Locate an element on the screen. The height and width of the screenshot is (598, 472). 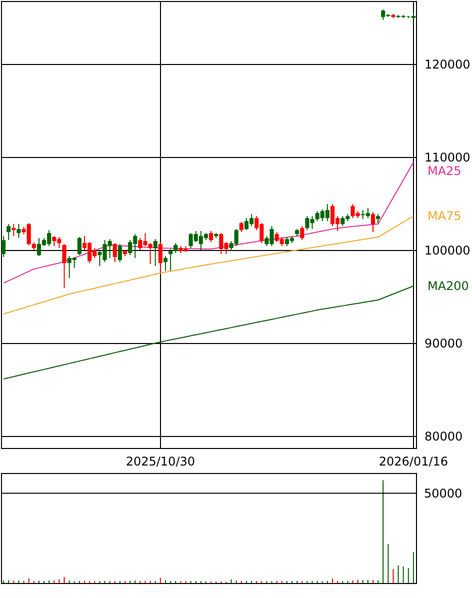
y-tick-label: 110000 is located at coordinates (447, 157).